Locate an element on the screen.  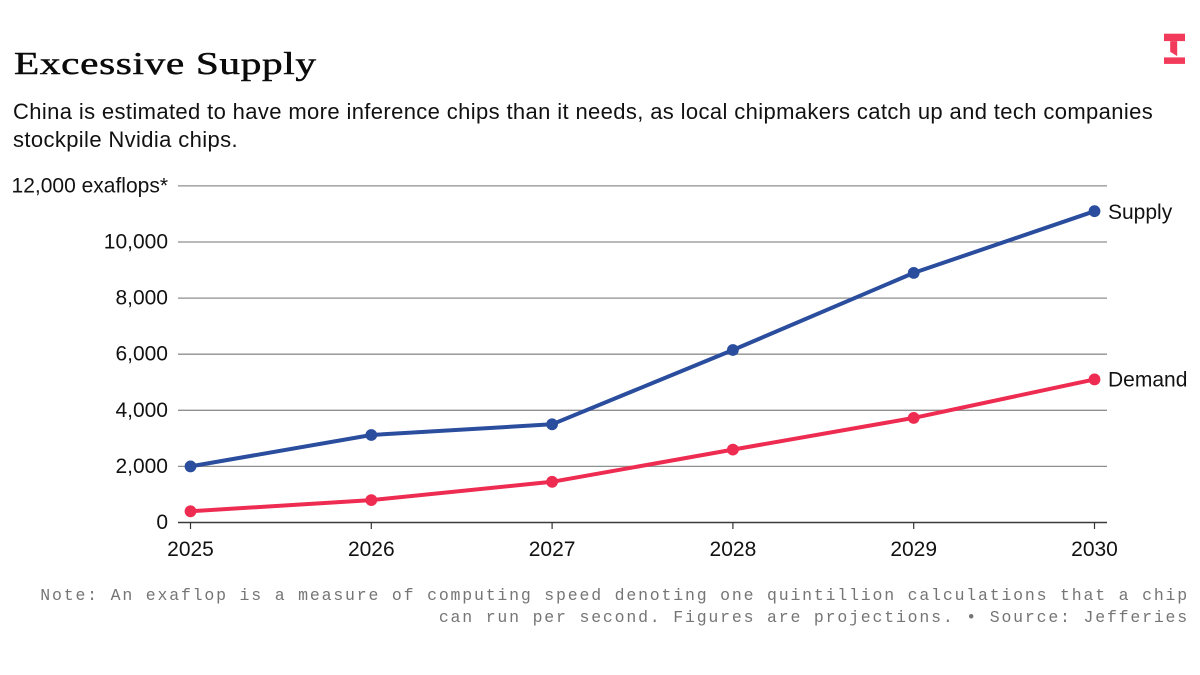
svg-text: 2025 is located at coordinates (190, 549).